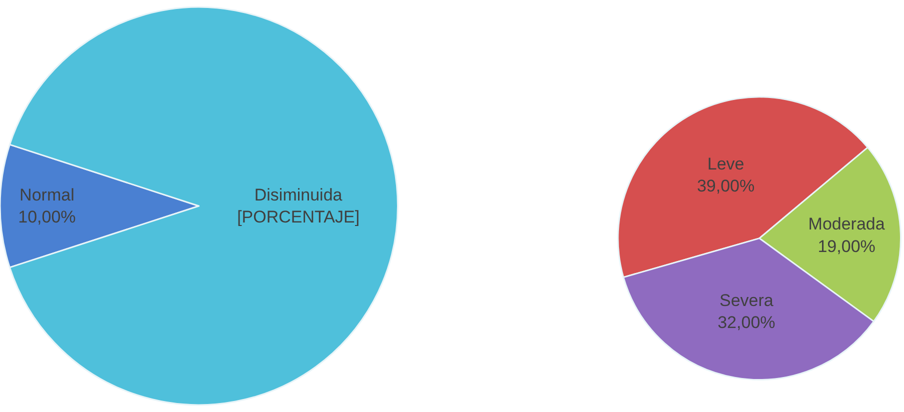 This screenshot has height=412, width=904. Describe the element at coordinates (746, 300) in the screenshot. I see `slice-label: Severa` at that location.